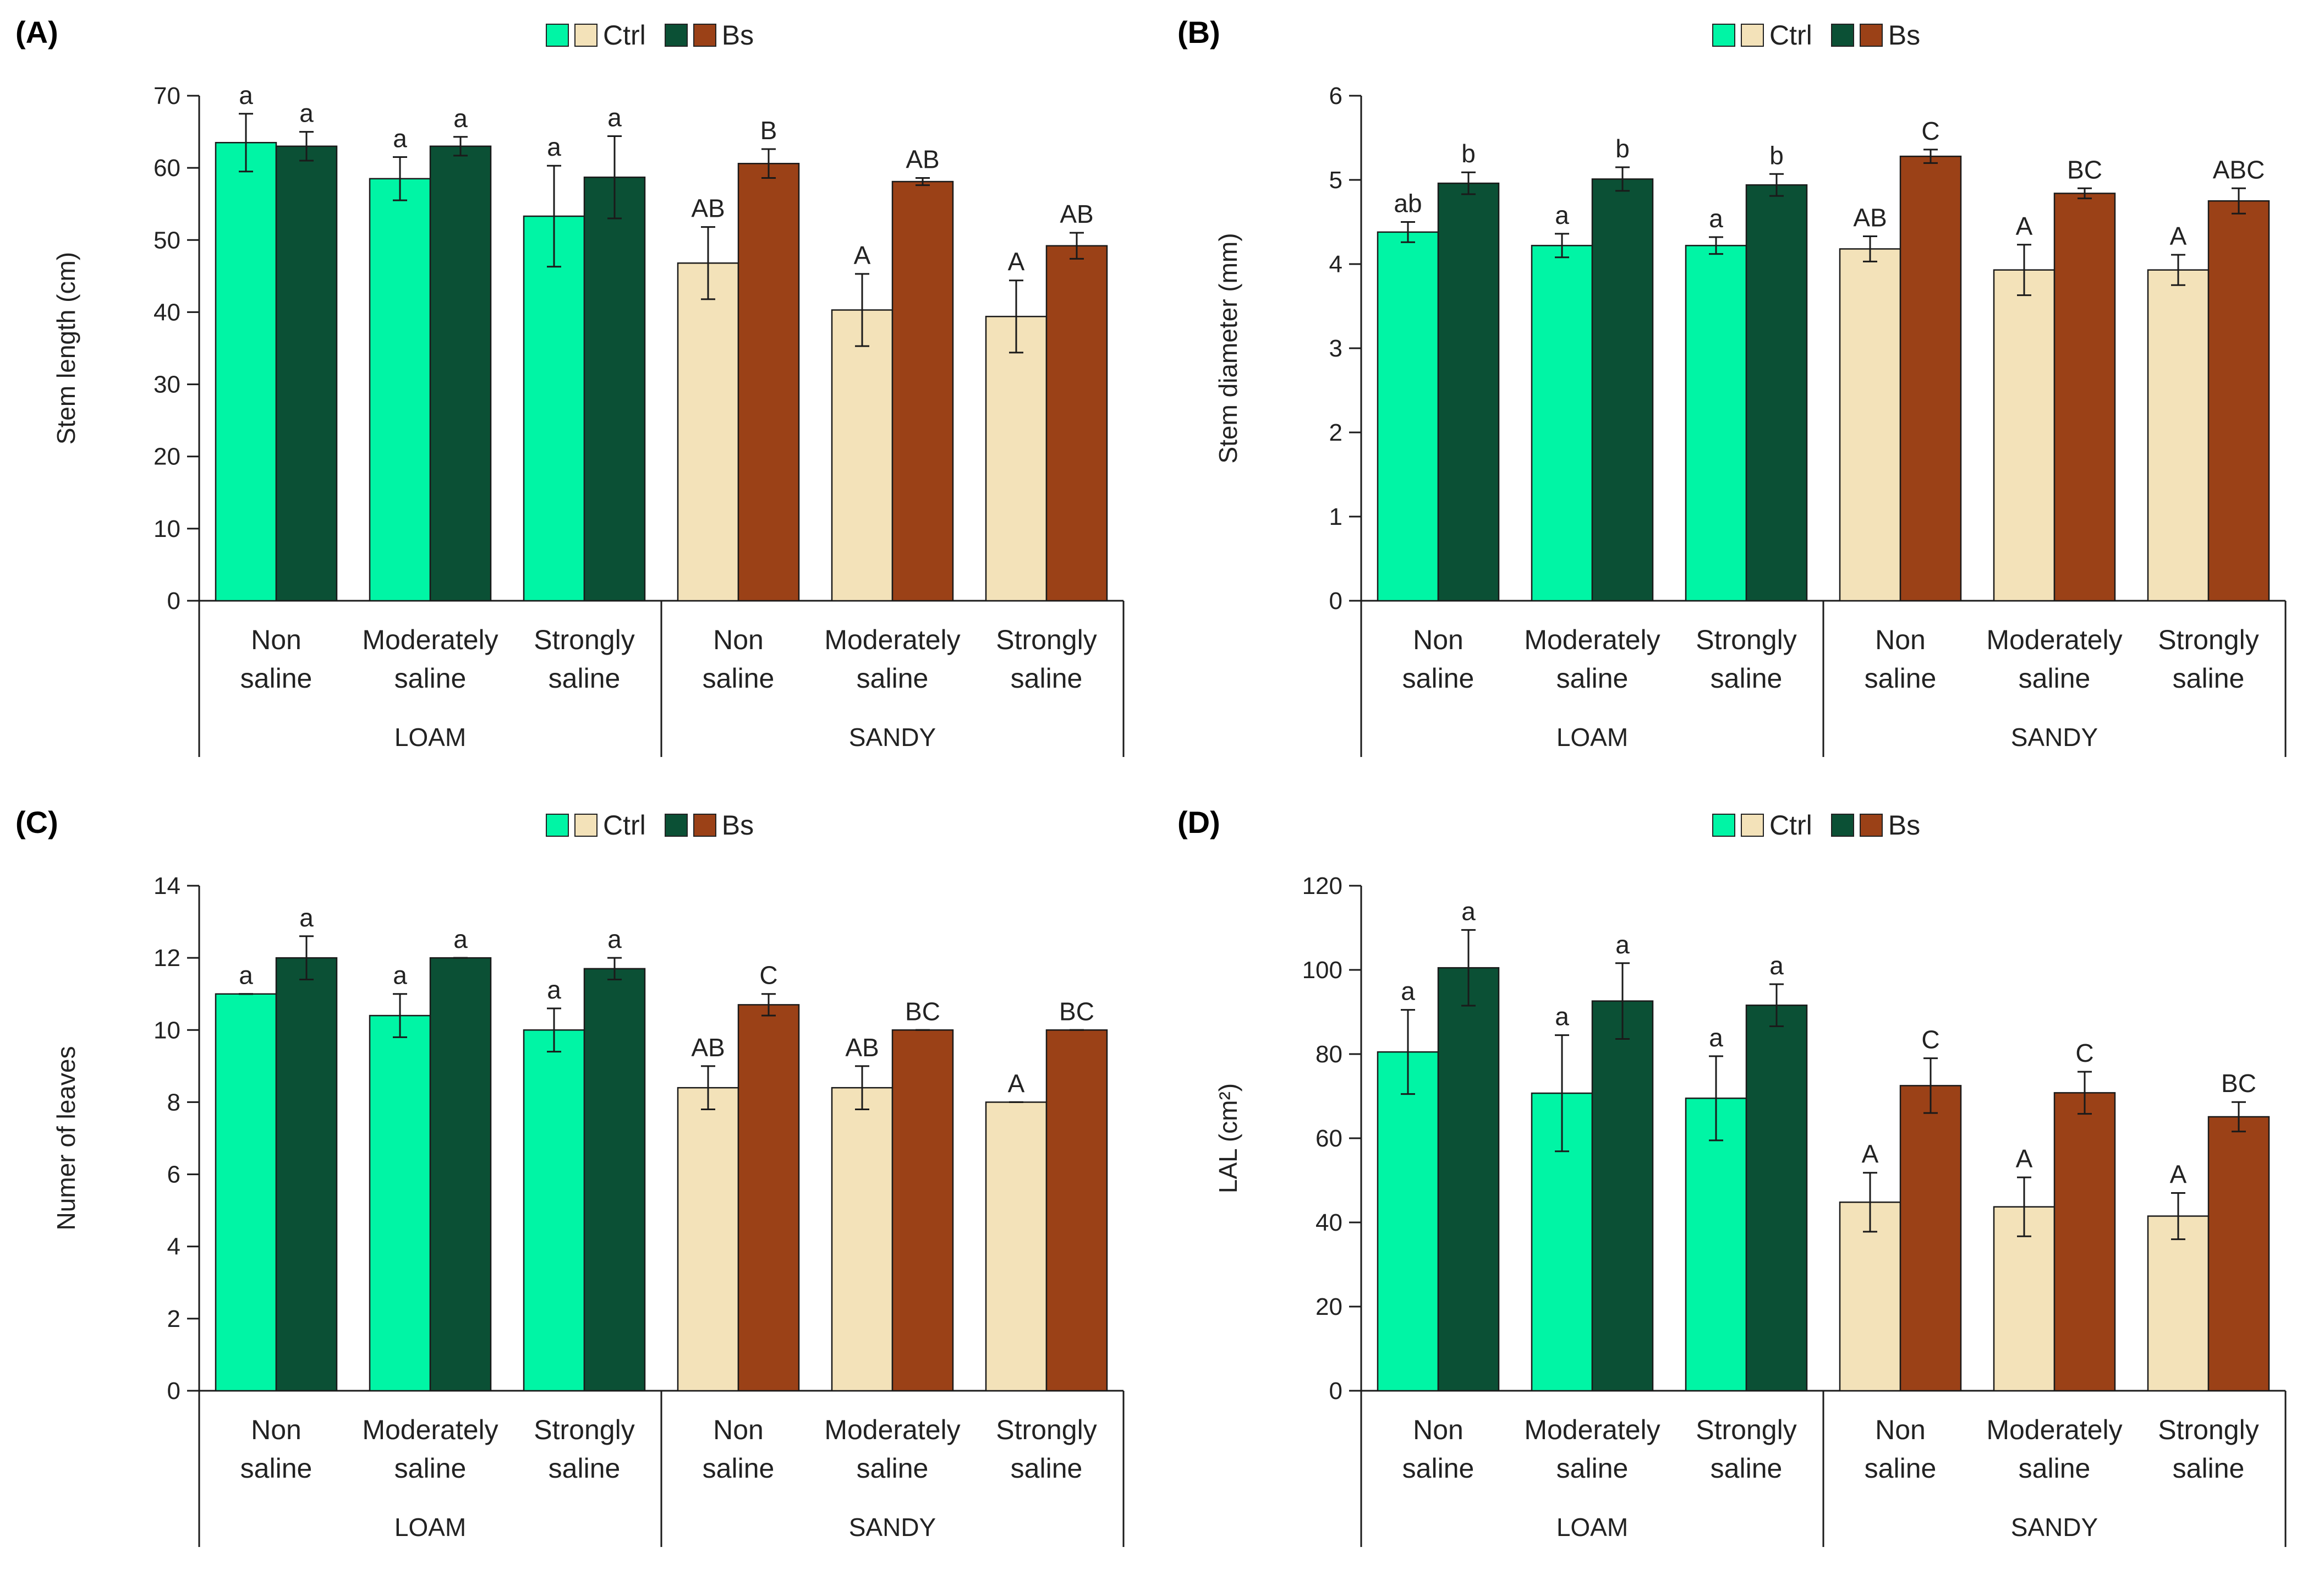 This screenshot has width=2324, height=1580. Describe the element at coordinates (1335, 516) in the screenshot. I see `y-tick-label: 1` at that location.